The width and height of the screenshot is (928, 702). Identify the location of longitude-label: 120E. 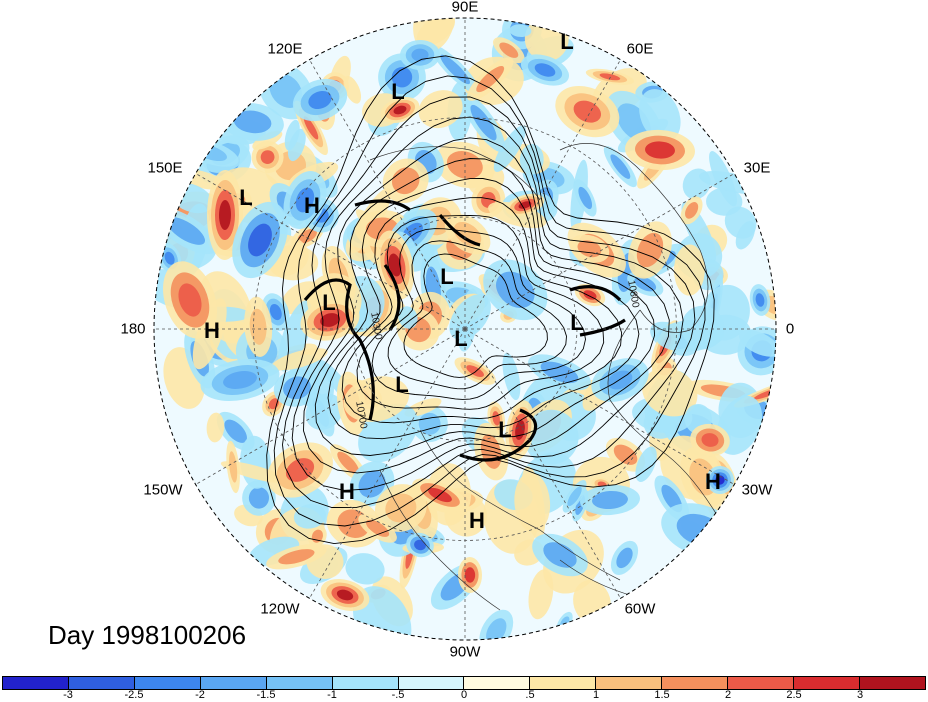
(285, 49).